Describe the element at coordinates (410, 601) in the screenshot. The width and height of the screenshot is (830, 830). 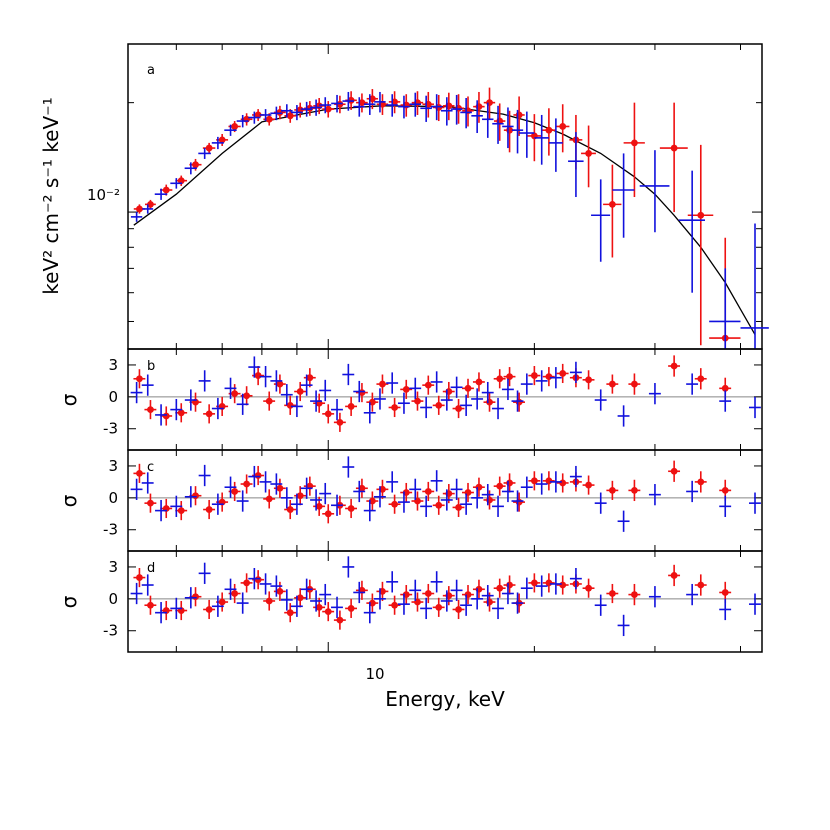
I see `residual-panel-d: d σ 3 0 -3` at that location.